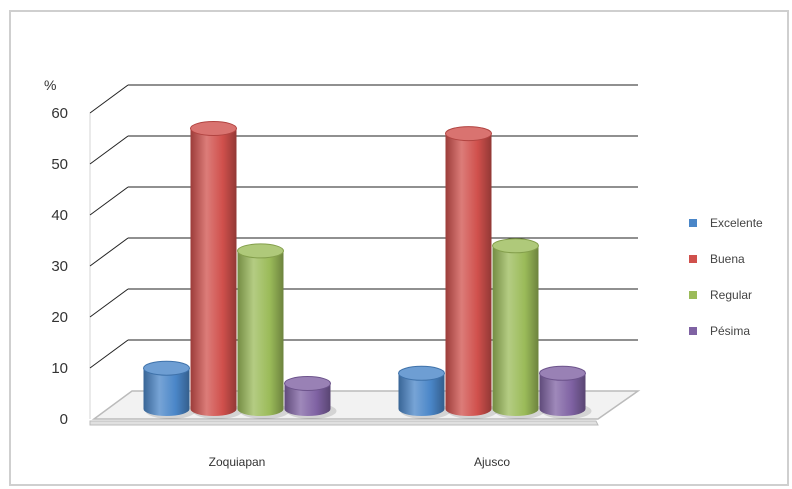 The width and height of the screenshot is (792, 489). I want to click on legend-label: Regular, so click(731, 295).